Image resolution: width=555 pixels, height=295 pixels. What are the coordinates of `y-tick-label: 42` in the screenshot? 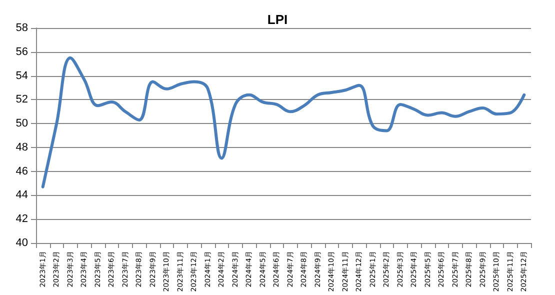 It's located at (22, 219).